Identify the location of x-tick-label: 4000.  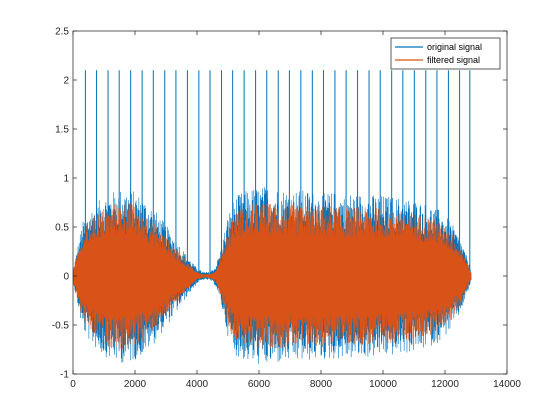
(197, 384).